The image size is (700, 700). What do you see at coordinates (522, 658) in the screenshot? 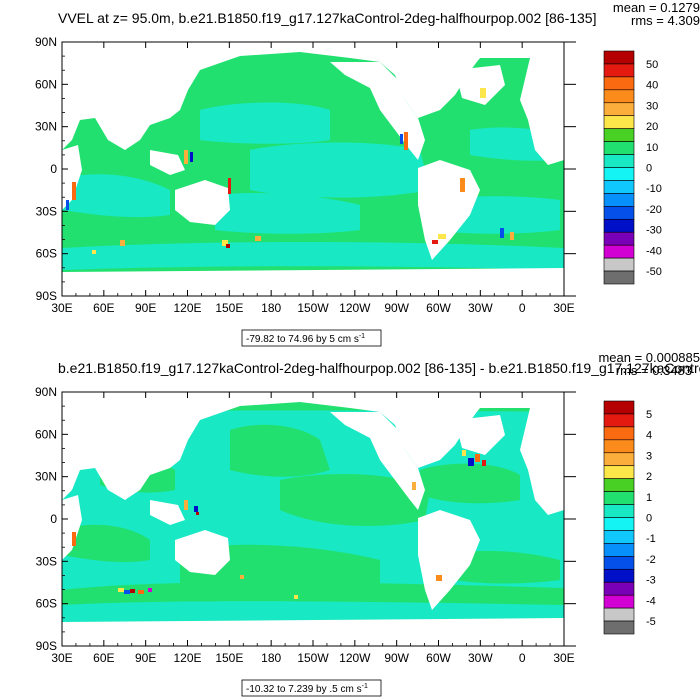
I see `x-tick-label: 0` at bounding box center [522, 658].